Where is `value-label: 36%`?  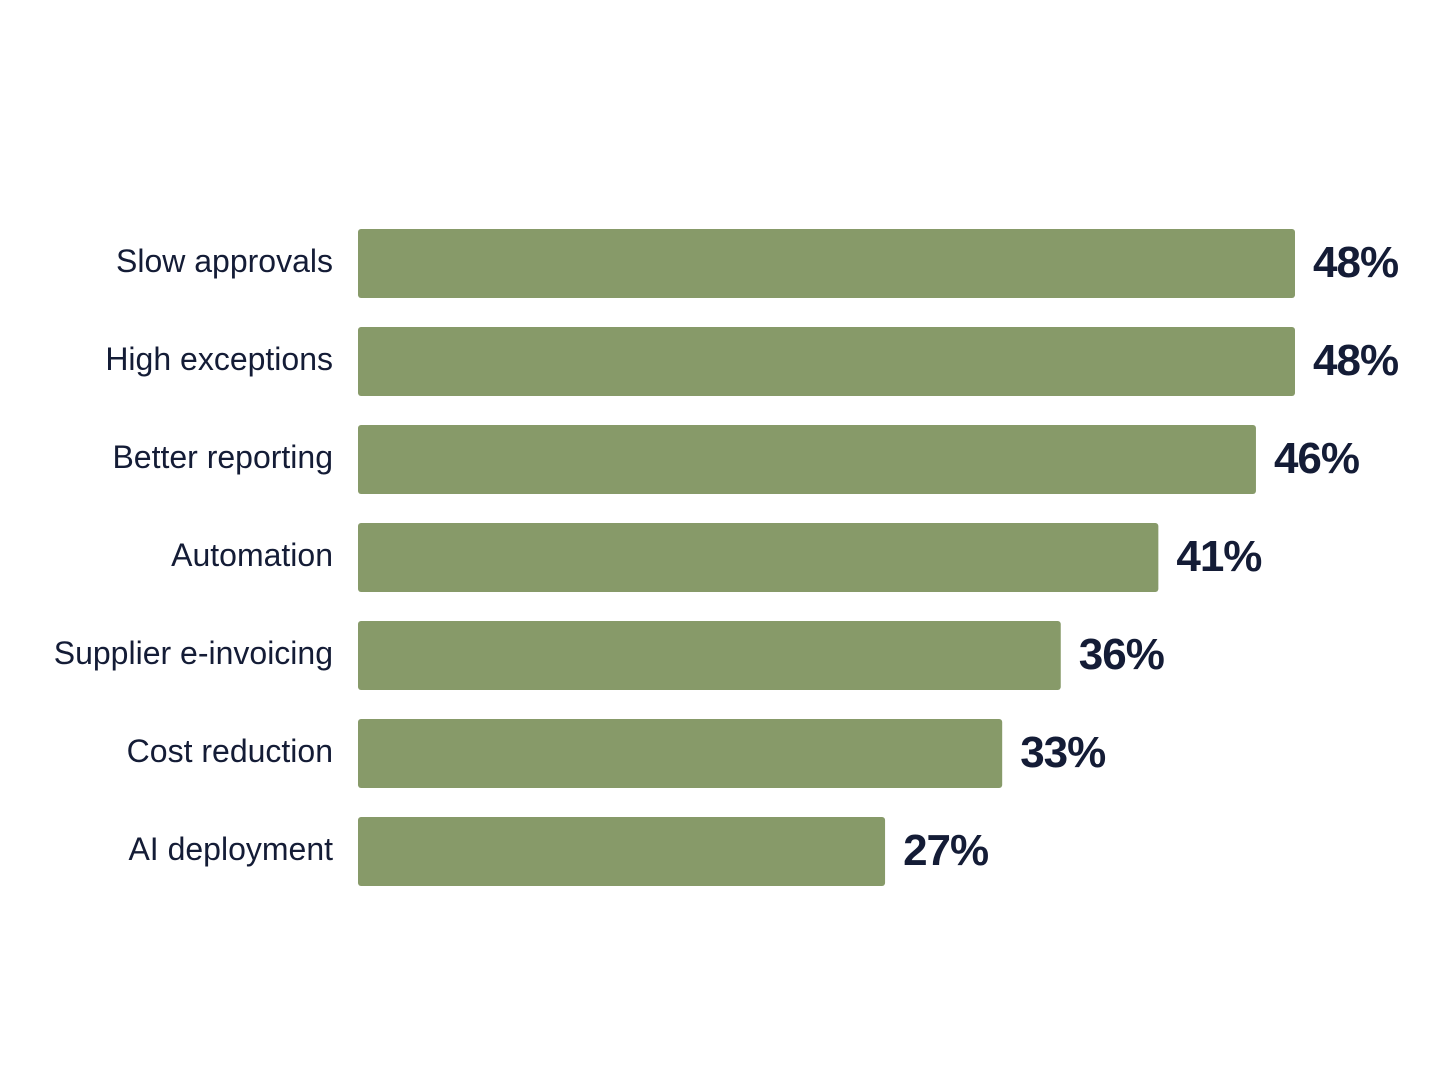 value-label: 36% is located at coordinates (1121, 654).